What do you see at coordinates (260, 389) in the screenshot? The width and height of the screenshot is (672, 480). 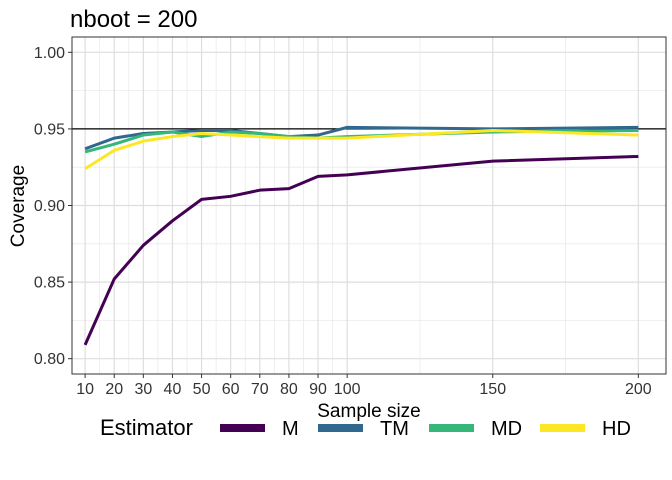 I see `x-tick-label: 70` at bounding box center [260, 389].